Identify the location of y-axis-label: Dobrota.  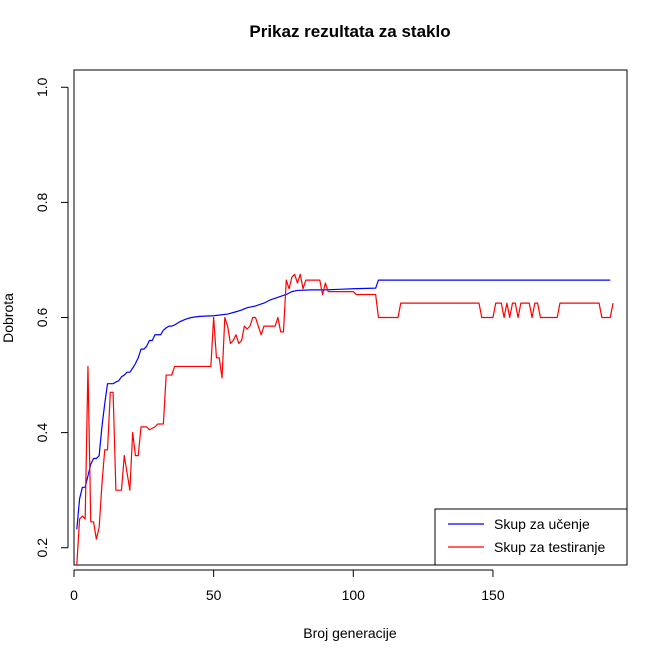
(8, 318).